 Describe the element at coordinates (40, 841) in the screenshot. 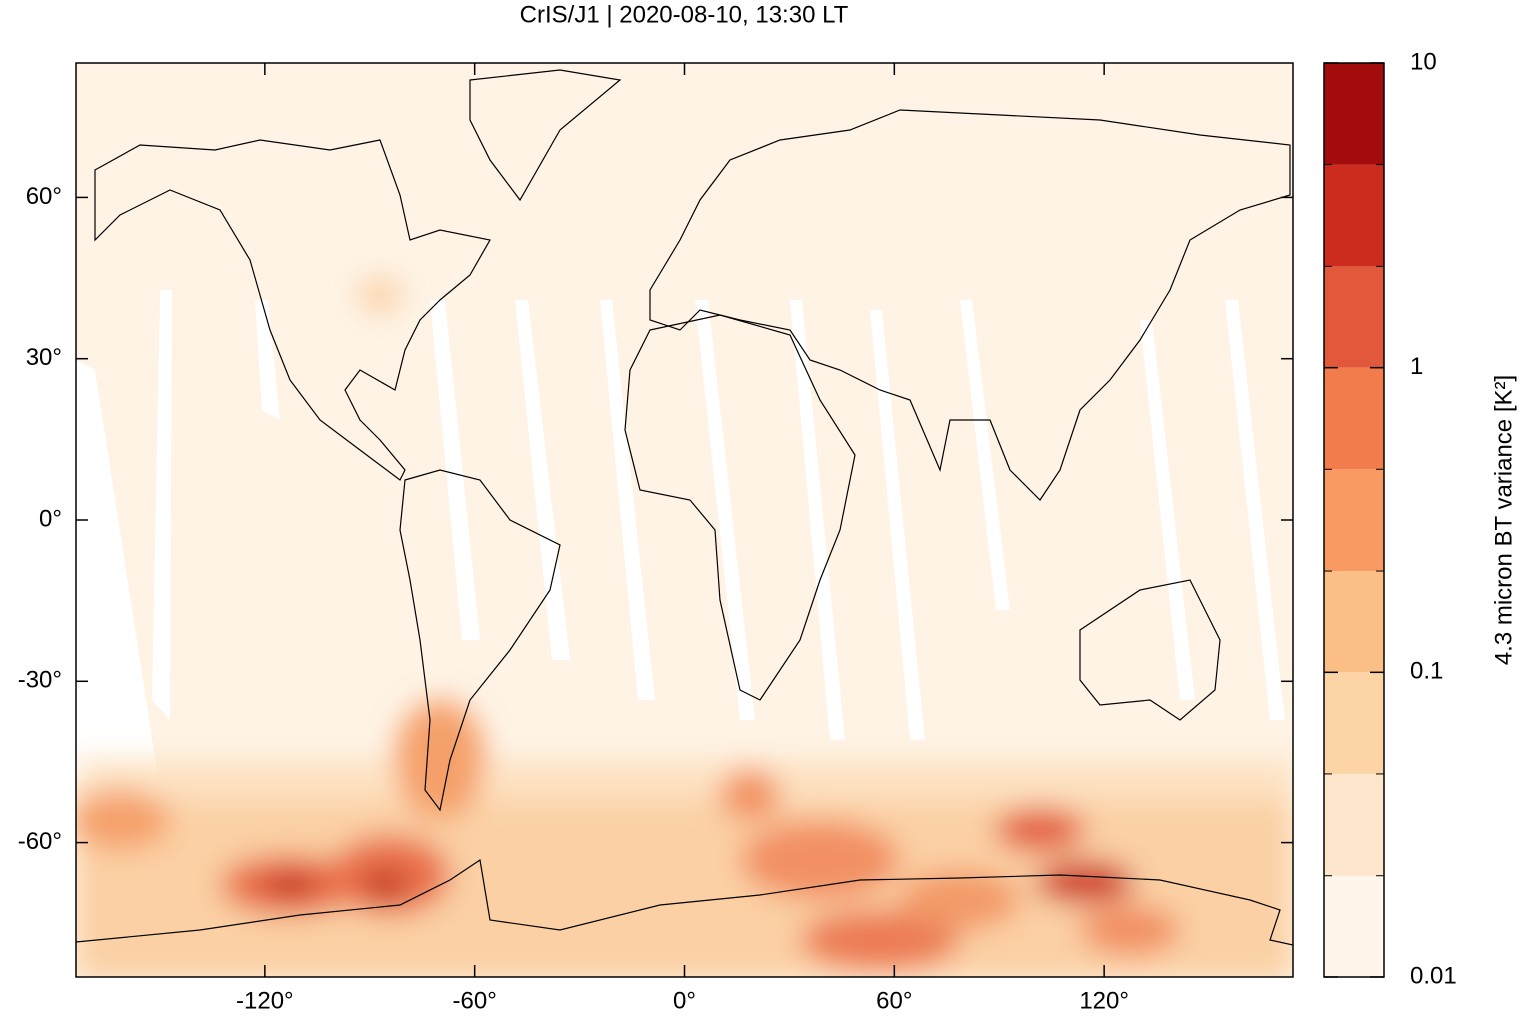

I see `y-tick-label: -60°` at that location.